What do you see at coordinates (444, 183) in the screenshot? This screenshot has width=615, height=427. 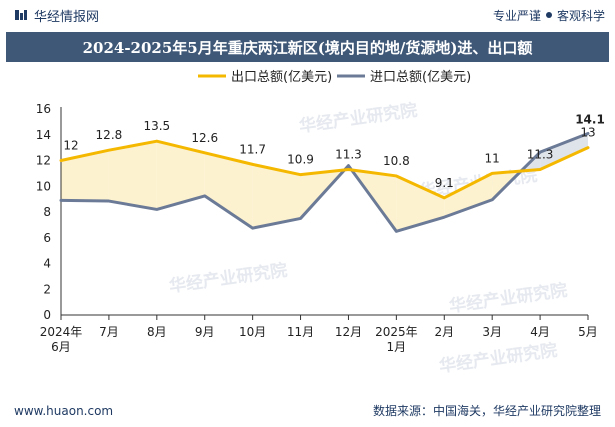 I see `export-data-label: 9.1` at bounding box center [444, 183].